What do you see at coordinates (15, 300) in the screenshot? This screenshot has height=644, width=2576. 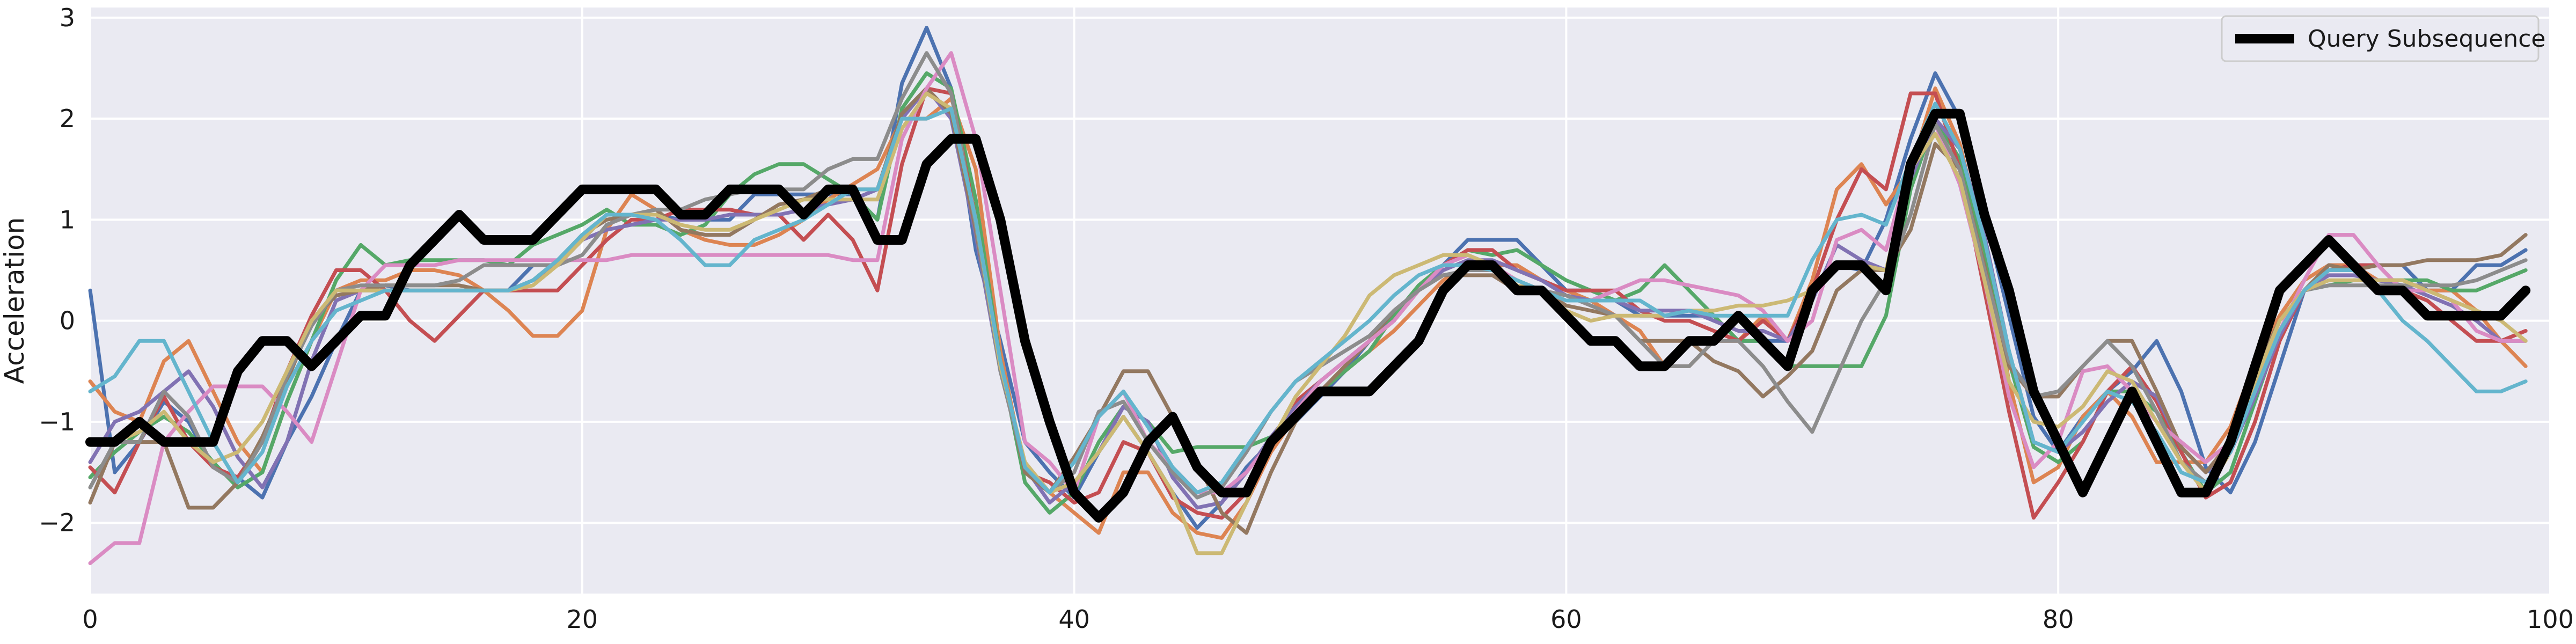 I see `y-axis-label: Acceleration` at bounding box center [15, 300].